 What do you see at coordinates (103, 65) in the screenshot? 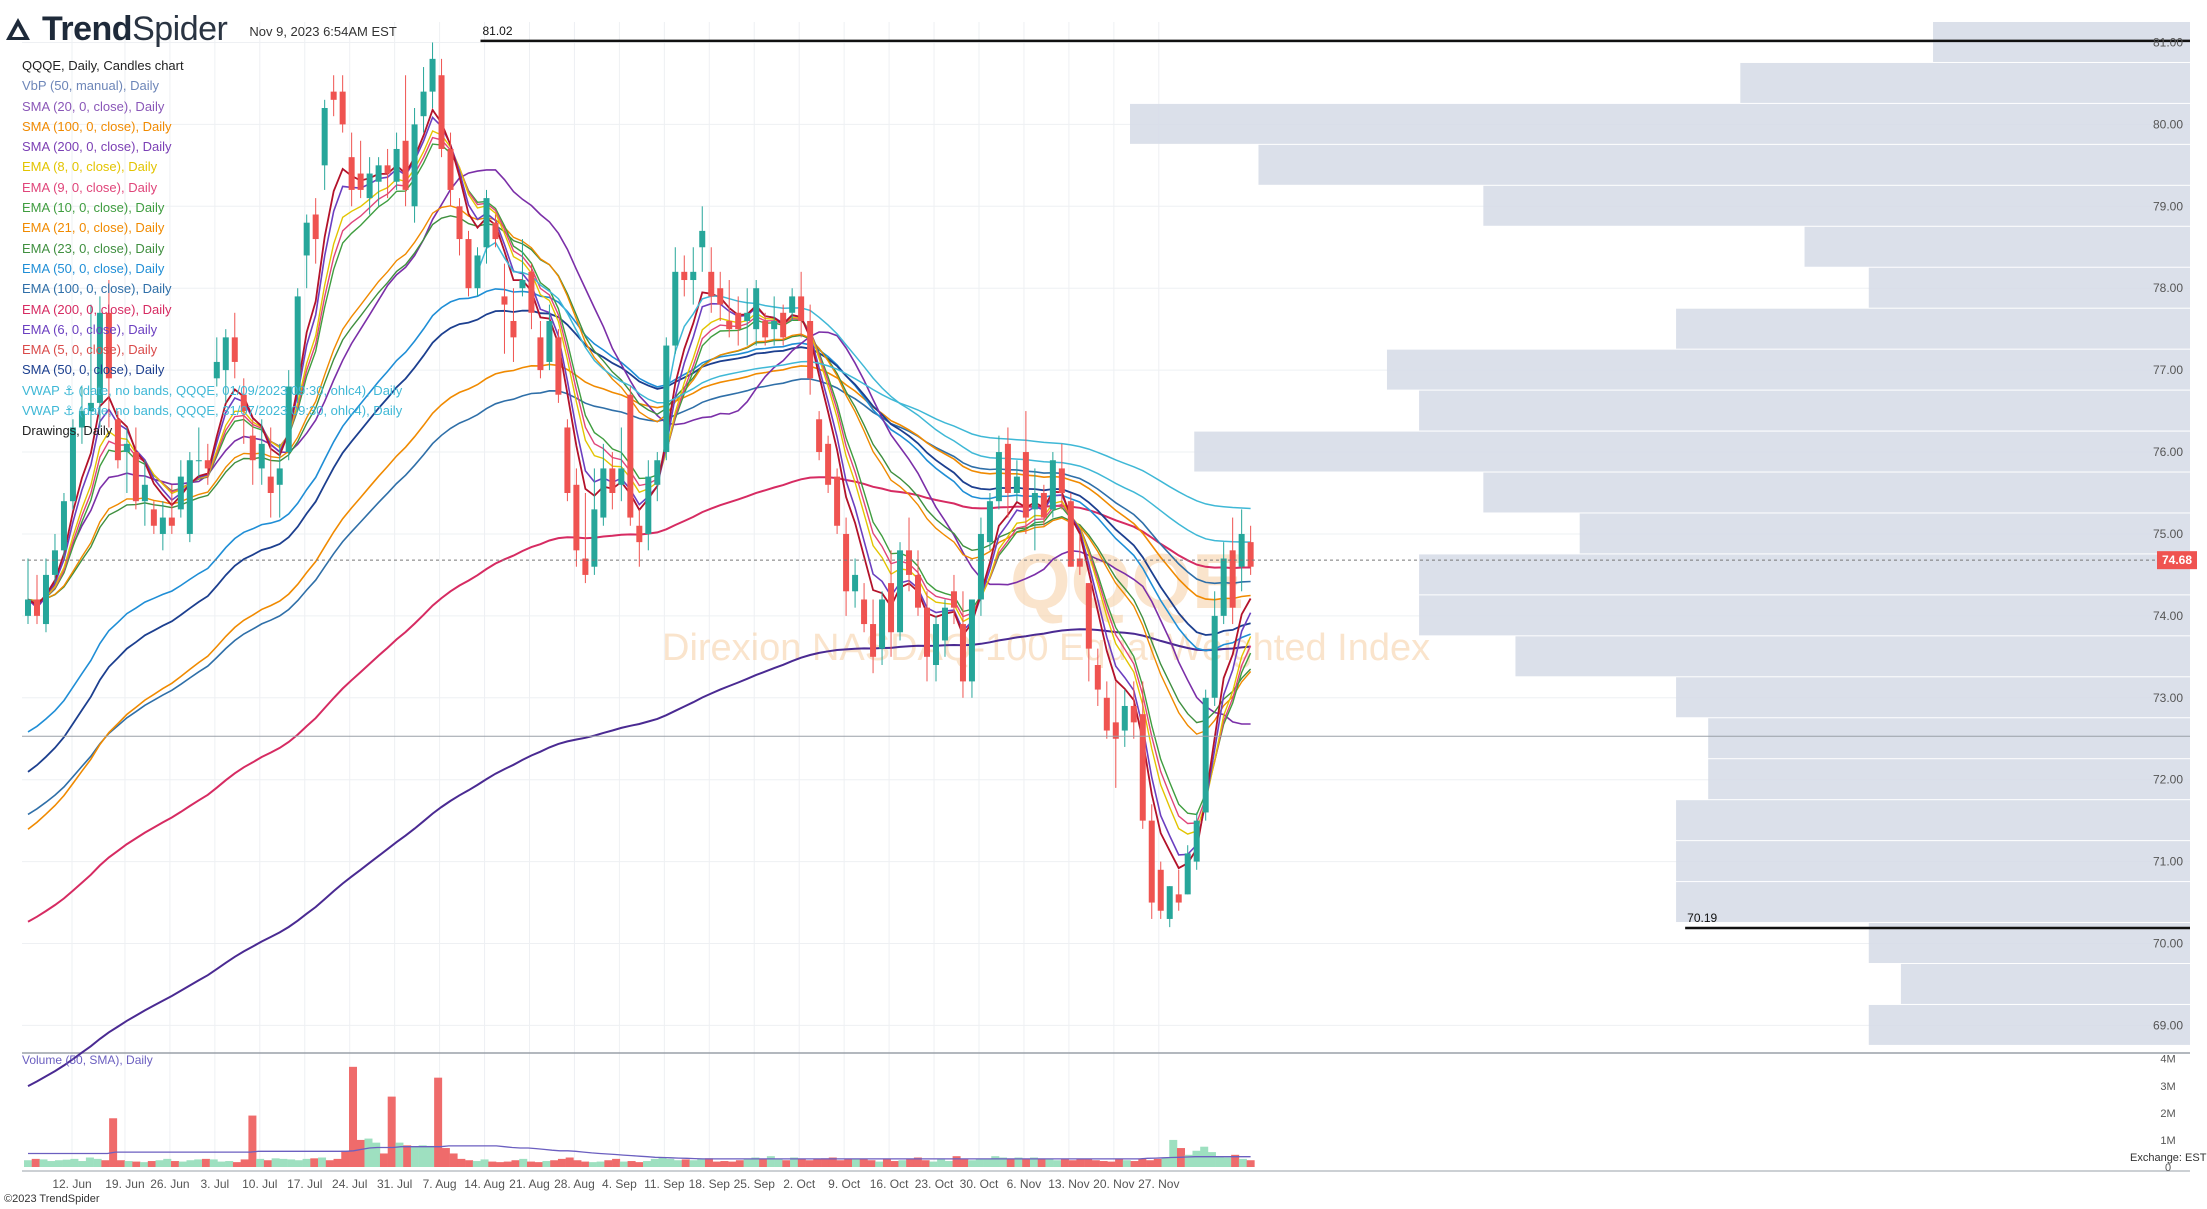
I see `legend-item: QQQE, Daily, Candles chart` at bounding box center [103, 65].